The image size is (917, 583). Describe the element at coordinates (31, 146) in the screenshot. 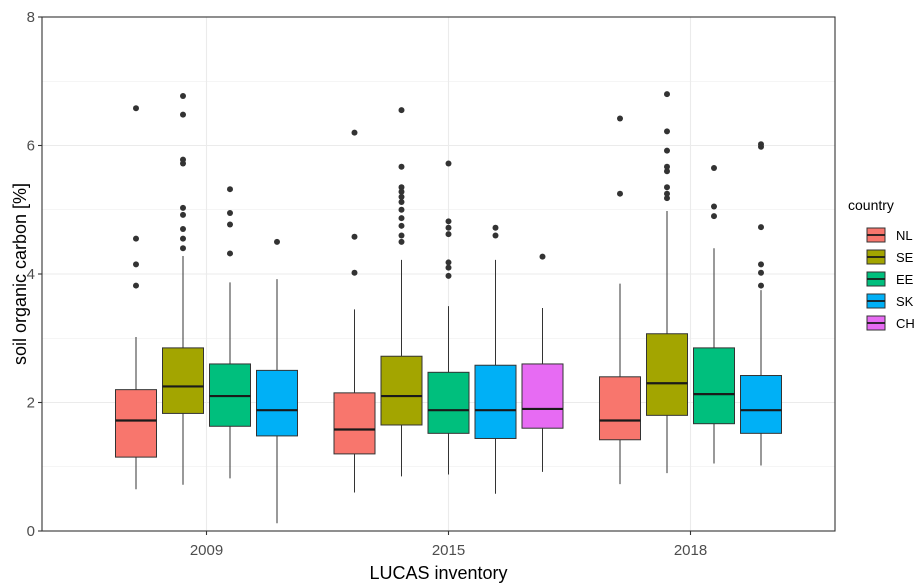

I see `y-tick-label: 6` at that location.